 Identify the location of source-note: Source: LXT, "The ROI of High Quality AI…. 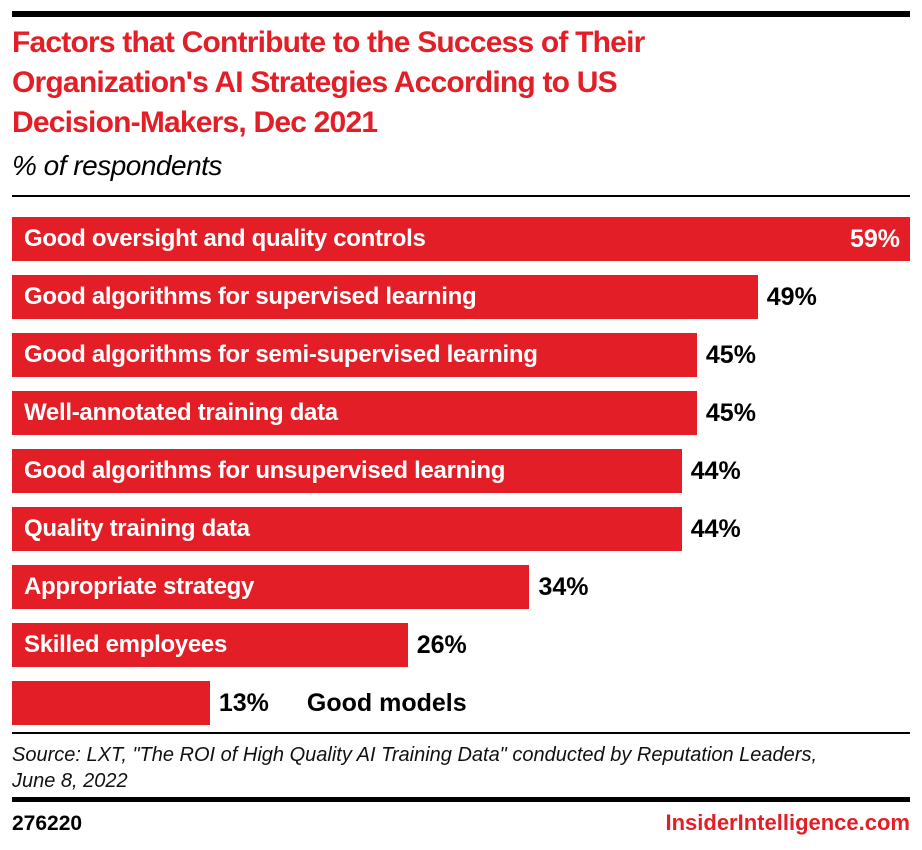
(461, 764).